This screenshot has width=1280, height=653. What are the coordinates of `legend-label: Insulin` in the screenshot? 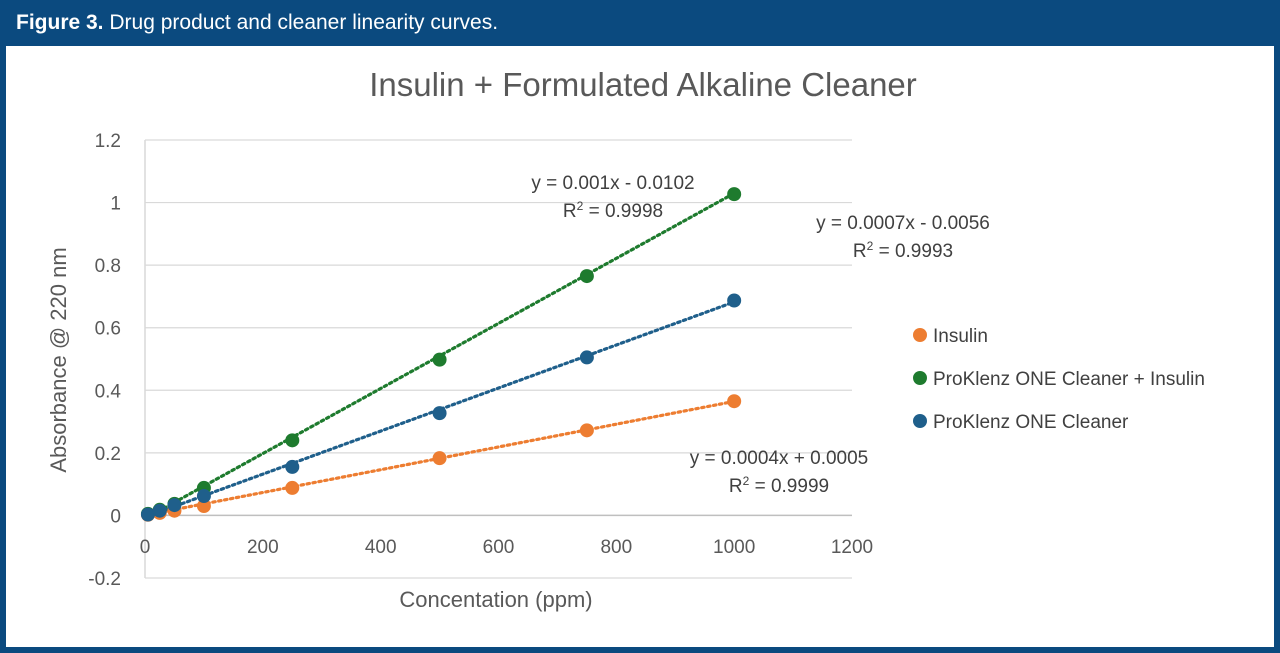 It's located at (960, 336).